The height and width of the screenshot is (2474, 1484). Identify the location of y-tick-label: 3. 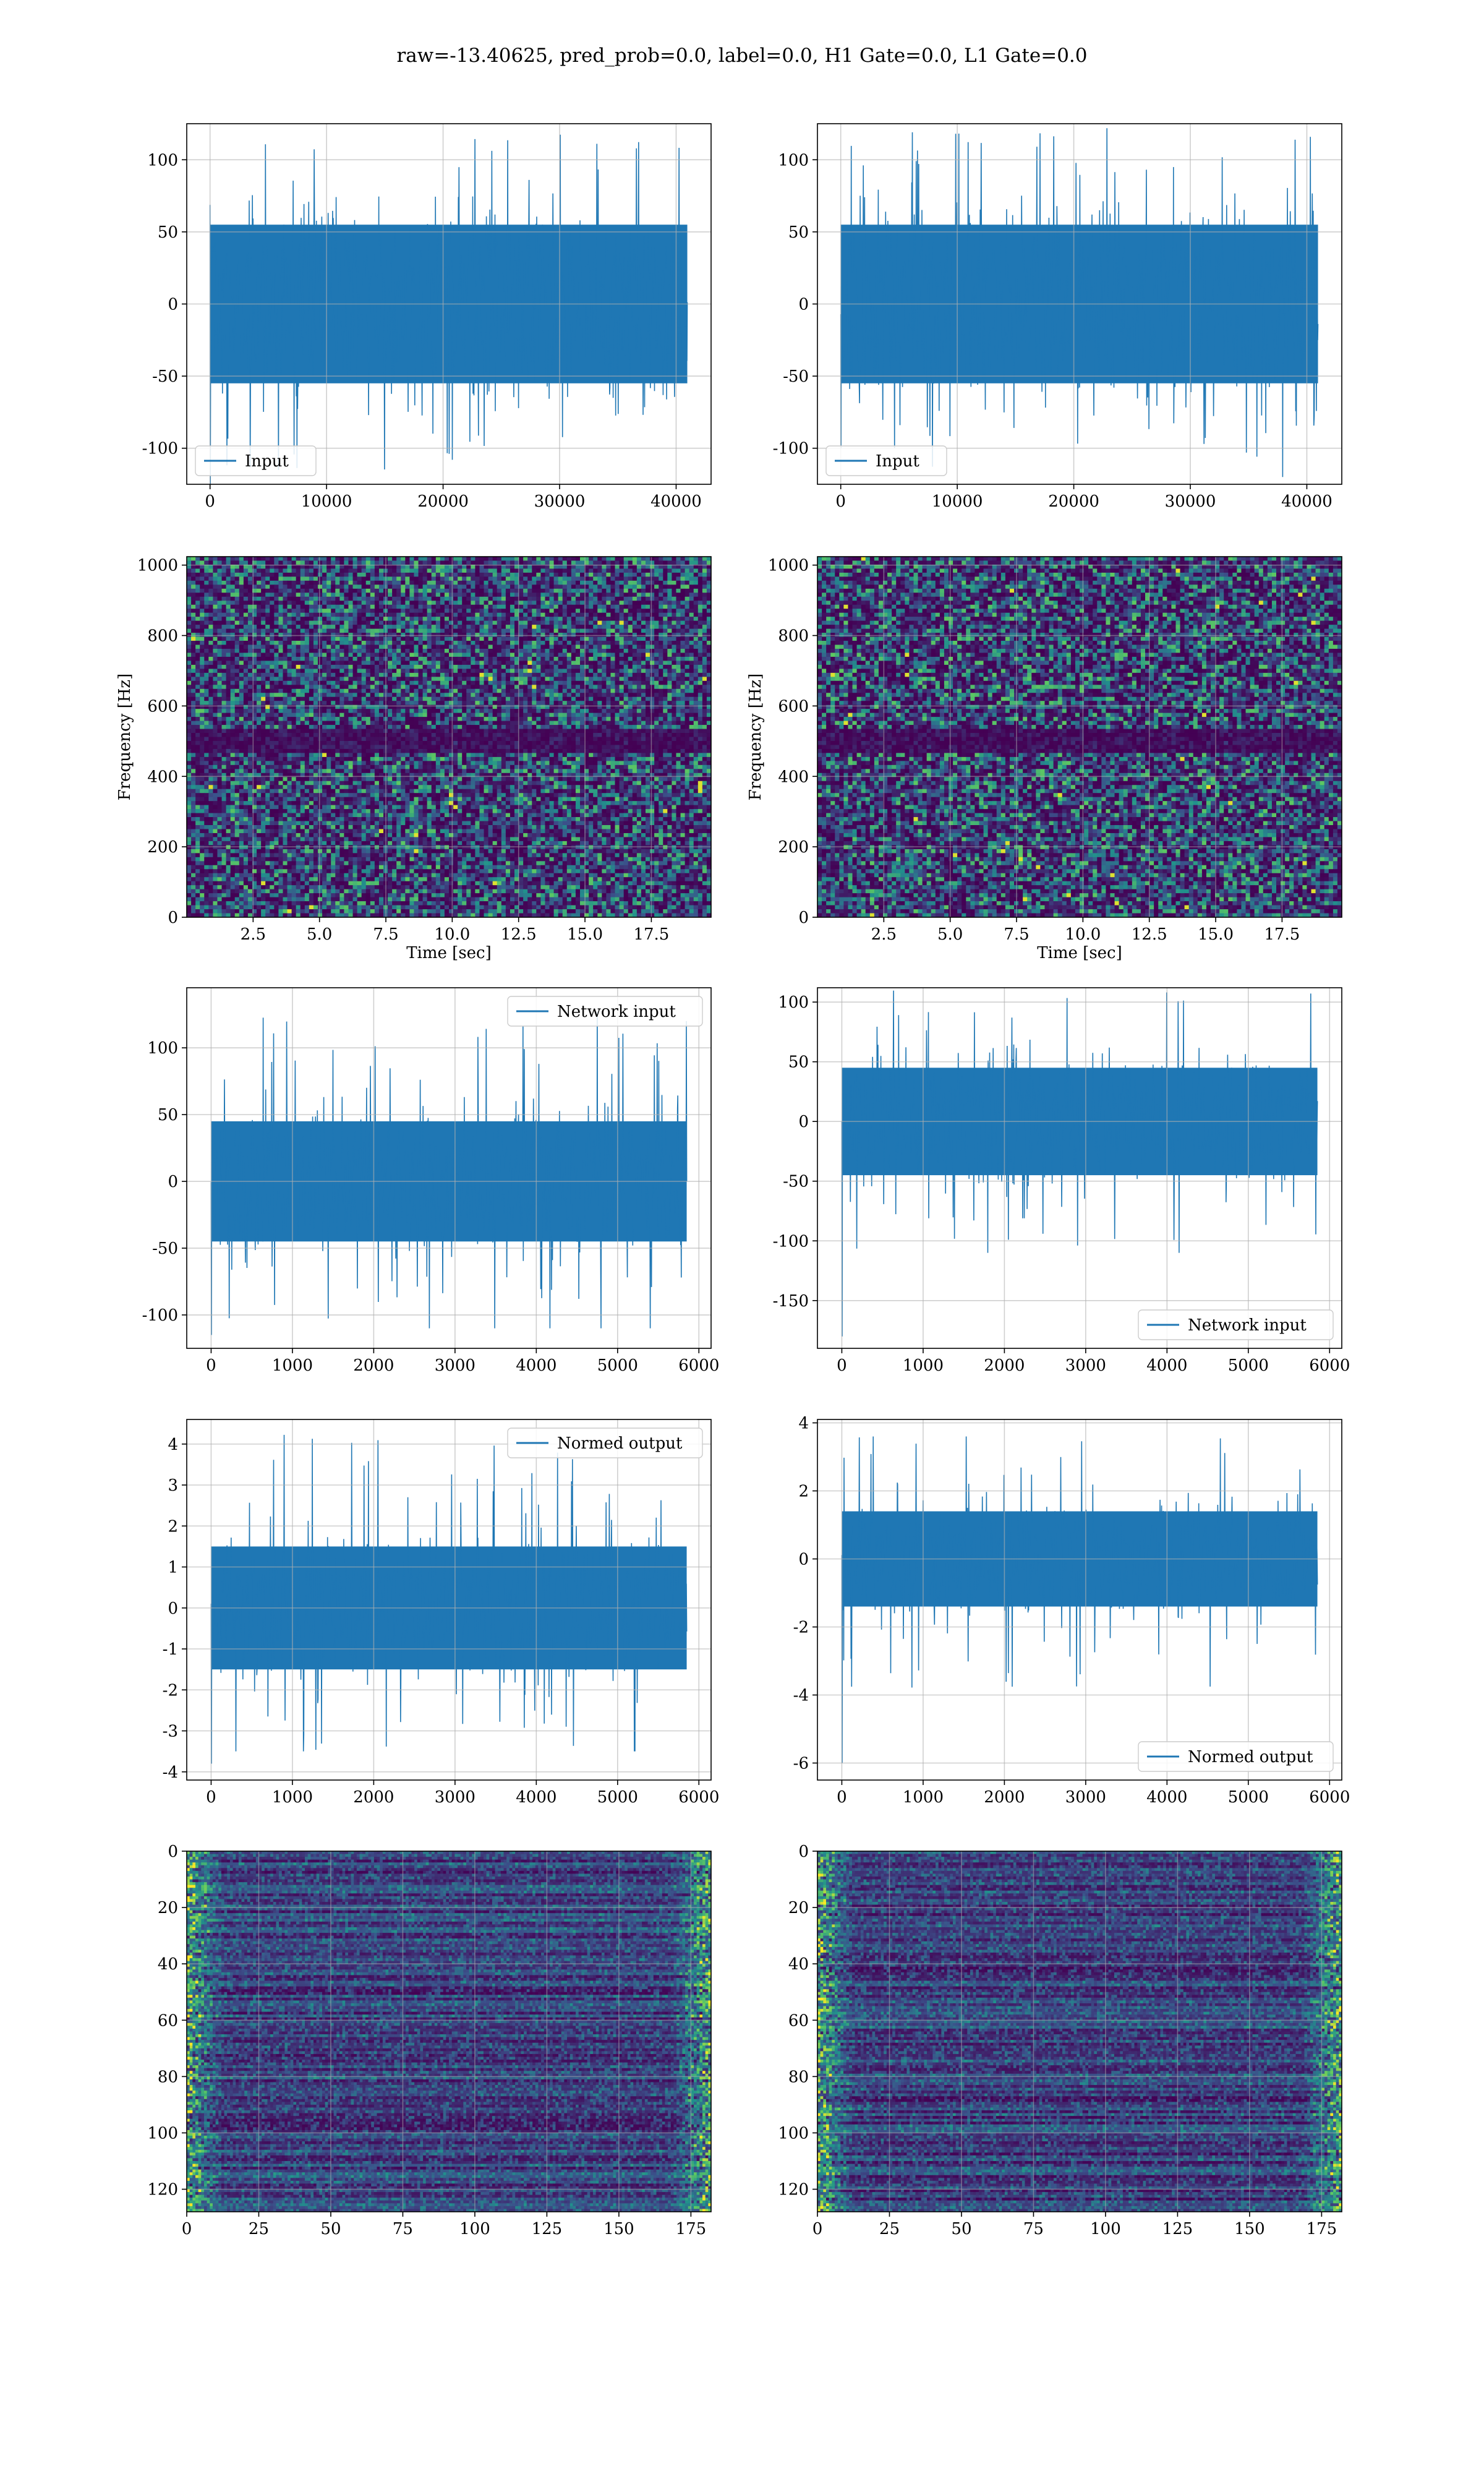
(173, 1486).